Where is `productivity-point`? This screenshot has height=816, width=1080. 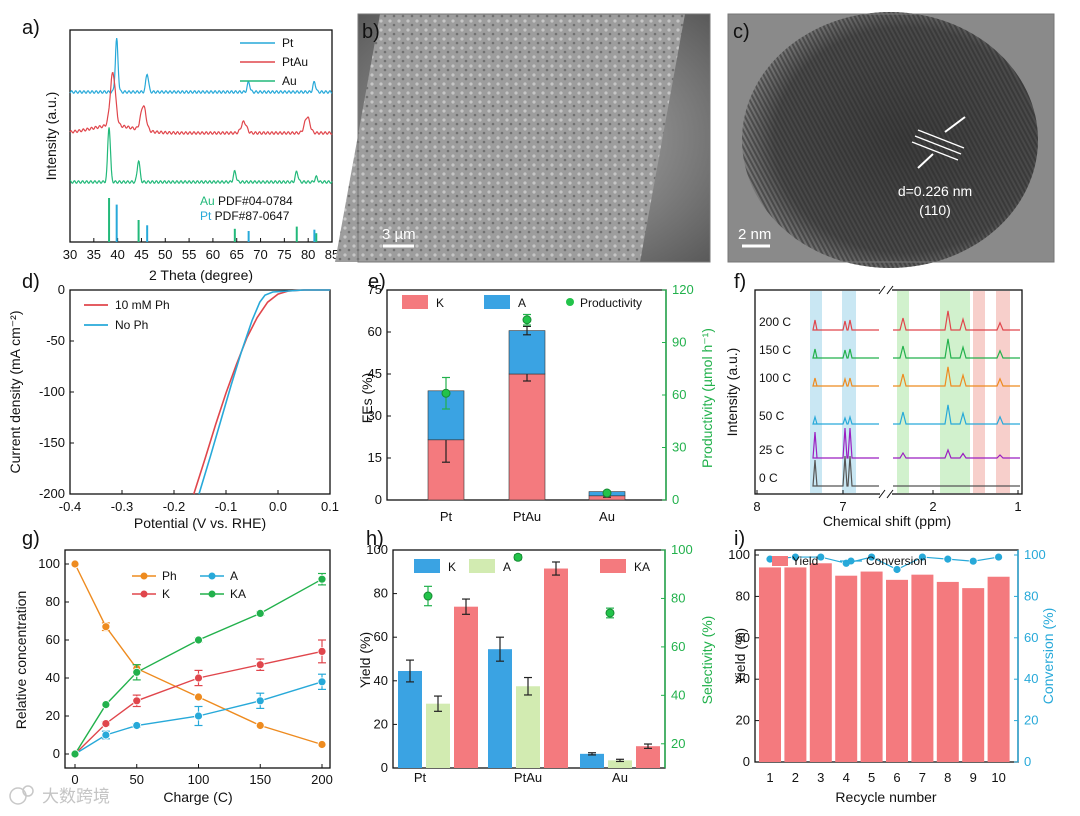
productivity-point is located at coordinates (446, 393).